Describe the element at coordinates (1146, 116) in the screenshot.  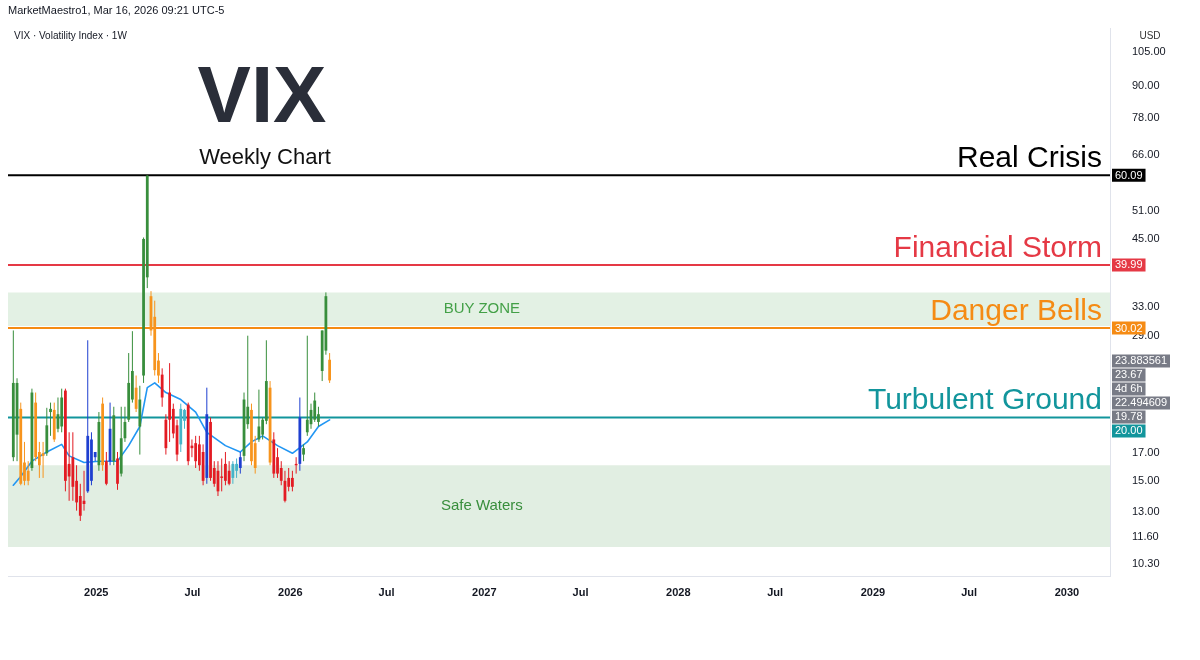
I see `y-tick-label: 78.00` at that location.